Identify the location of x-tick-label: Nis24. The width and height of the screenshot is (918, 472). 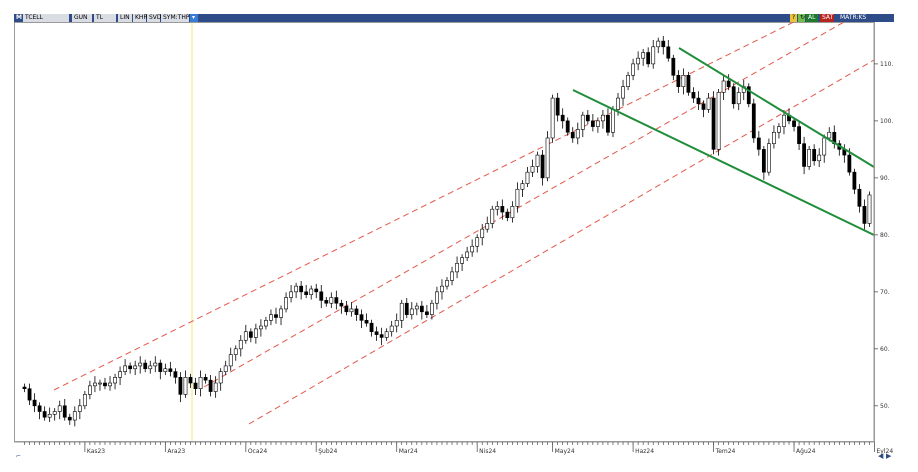
(487, 451).